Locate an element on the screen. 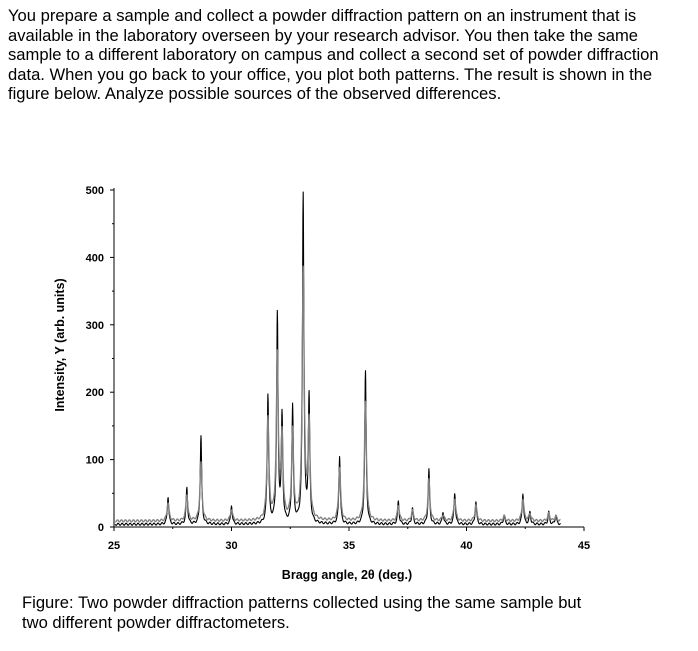  y-axis: 0 100 200 300 400 500 is located at coordinates (100, 359).